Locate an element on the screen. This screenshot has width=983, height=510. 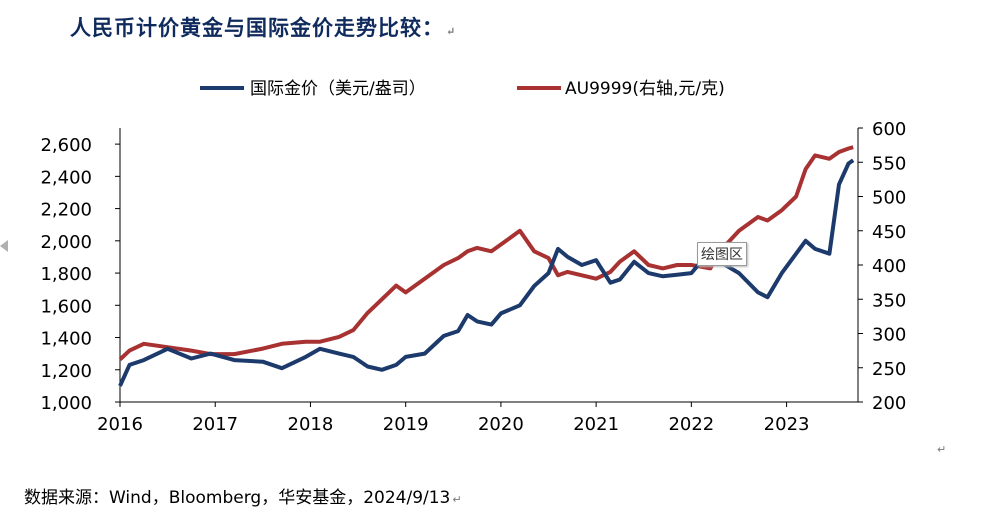
y-left-tick-label: 1,200 is located at coordinates (66, 371).